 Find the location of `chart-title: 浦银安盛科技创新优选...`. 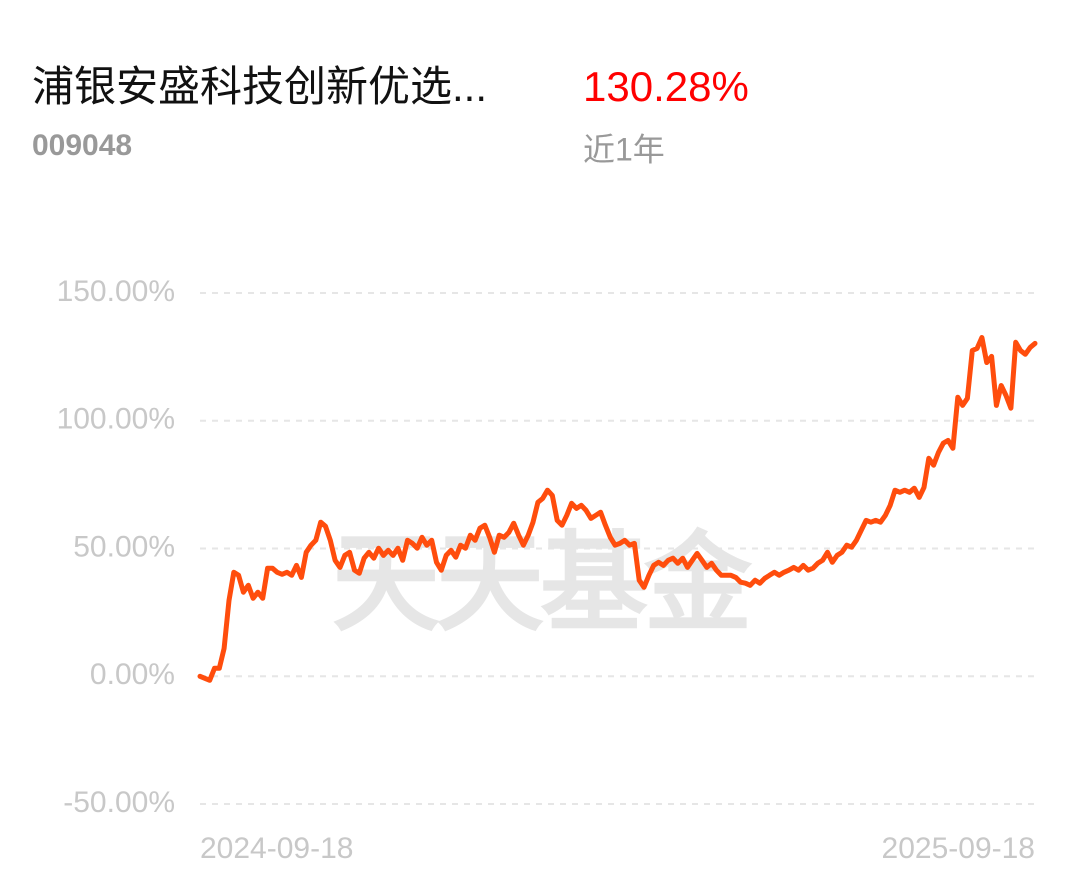

chart-title: 浦银安盛科技创新优选... is located at coordinates (259, 86).